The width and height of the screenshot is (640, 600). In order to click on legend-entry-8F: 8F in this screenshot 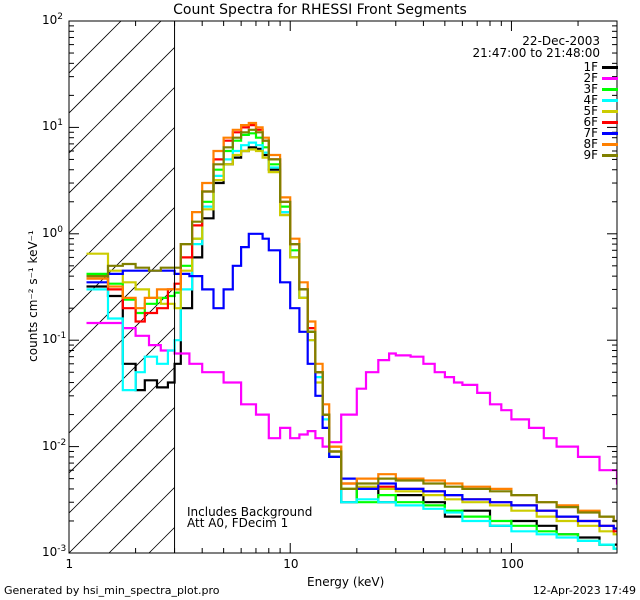, I will do `click(600, 144)`.